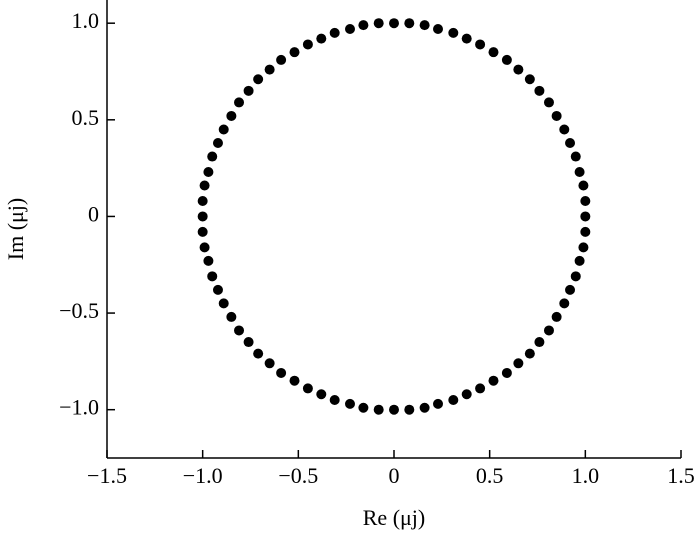 Image resolution: width=700 pixels, height=544 pixels. I want to click on x-tick-label: −1.0, so click(203, 475).